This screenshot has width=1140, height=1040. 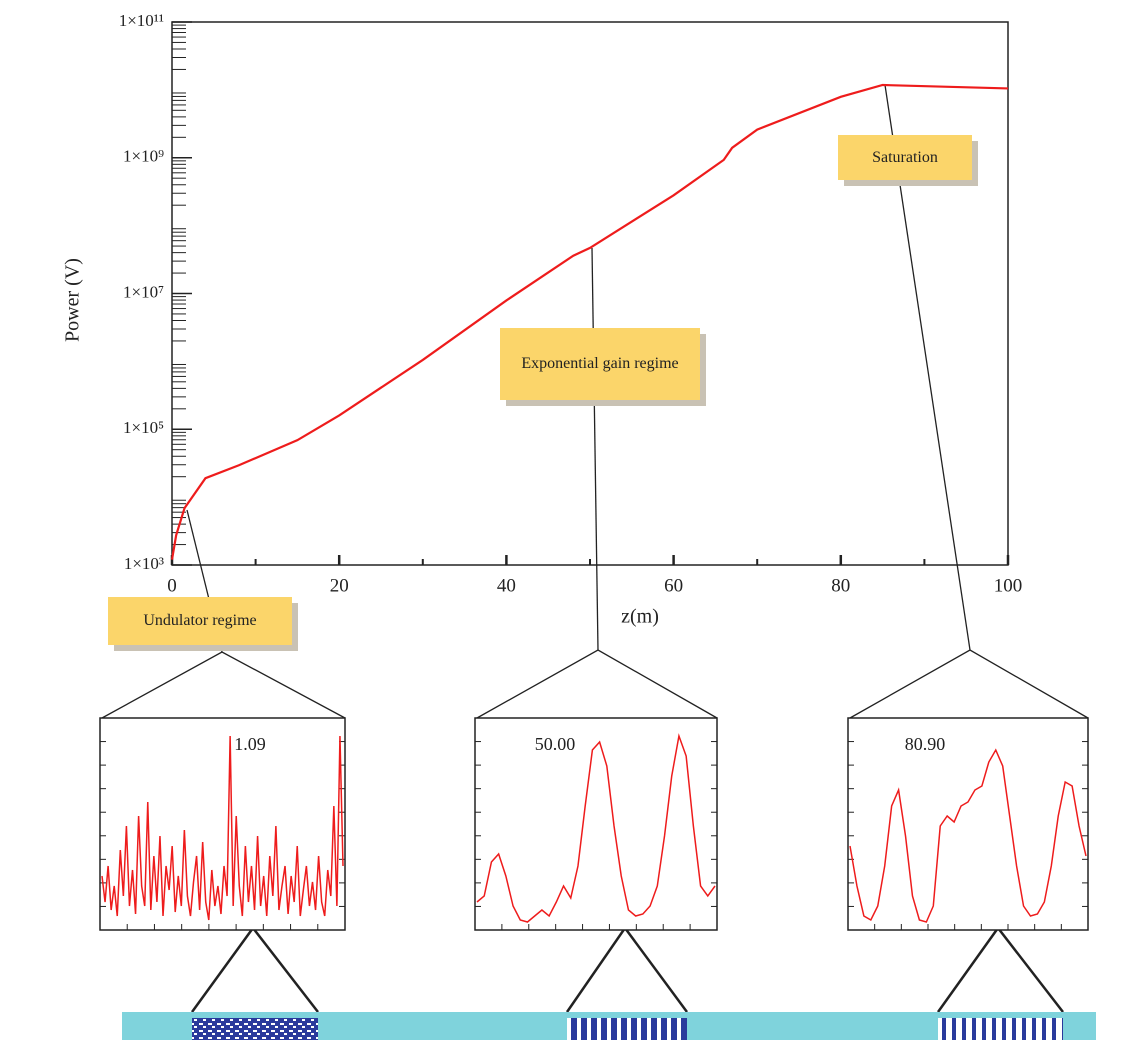 What do you see at coordinates (506, 585) in the screenshot?
I see `x-tick-label: 40` at bounding box center [506, 585].